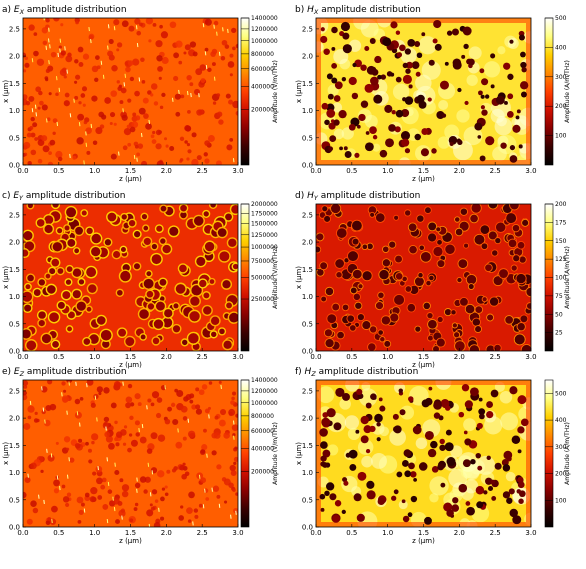 This screenshot has width=586, height=569. What do you see at coordinates (14, 166) in the screenshot?
I see `y-tick-label: 0.0` at bounding box center [14, 166].